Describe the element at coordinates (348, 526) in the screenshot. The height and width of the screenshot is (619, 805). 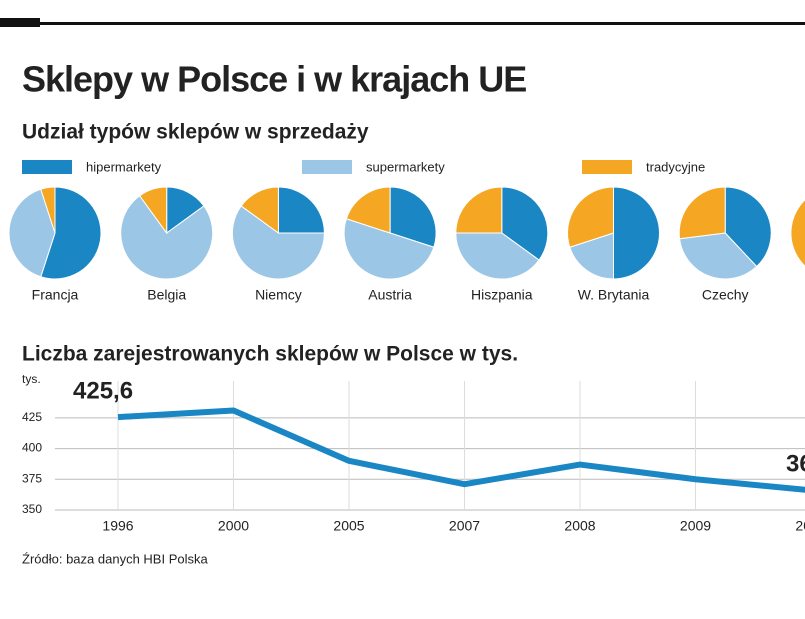
I see `x-tick-label: 2005` at that location.